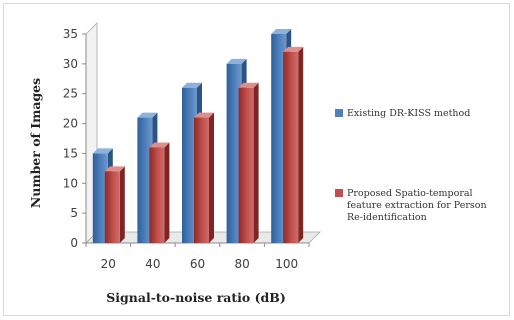 Image resolution: width=514 pixels, height=320 pixels. I want to click on y-tick-label: 5, so click(74, 213).